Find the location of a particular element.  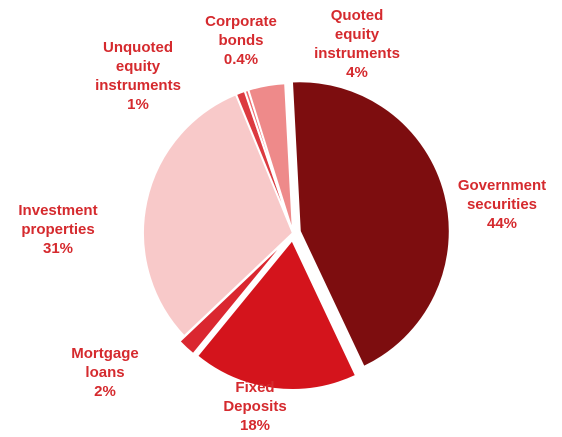

pie-value-label: 1% is located at coordinates (138, 104).